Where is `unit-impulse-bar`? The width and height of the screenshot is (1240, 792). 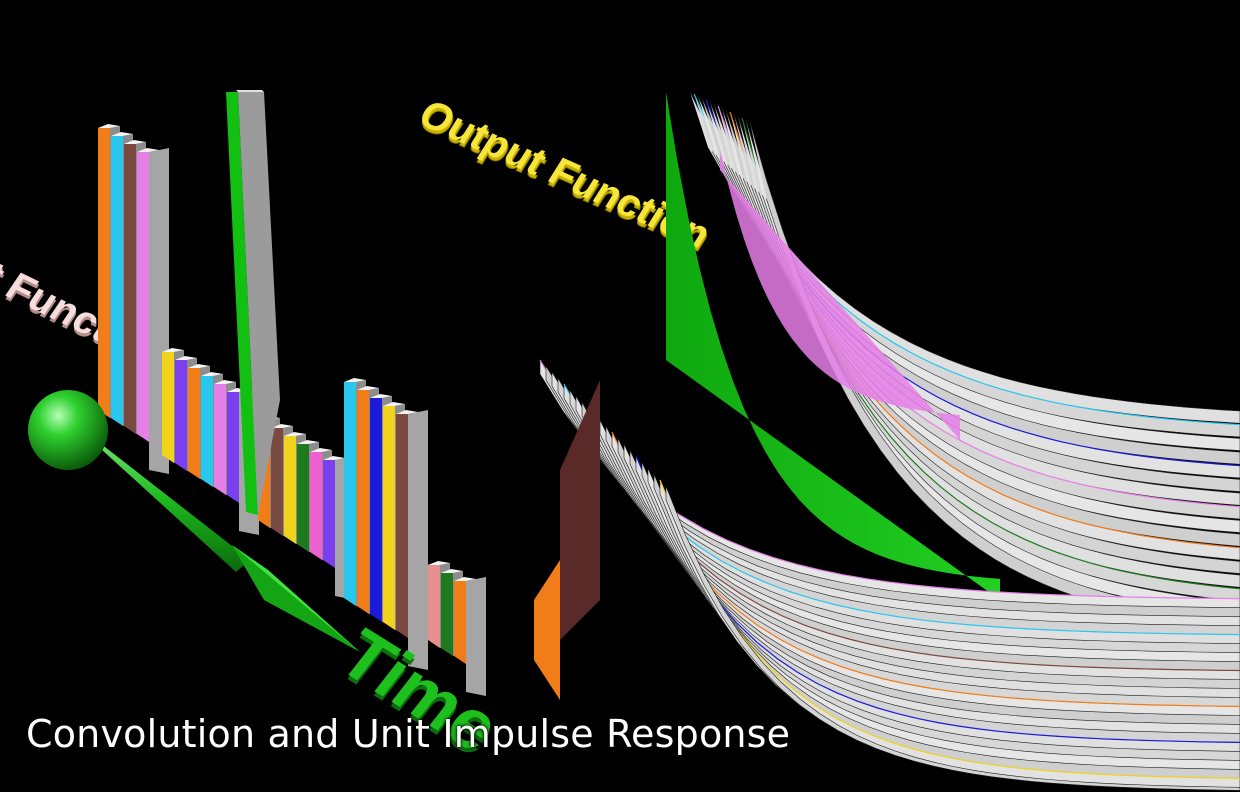 unit-impulse-bar is located at coordinates (253, 302).